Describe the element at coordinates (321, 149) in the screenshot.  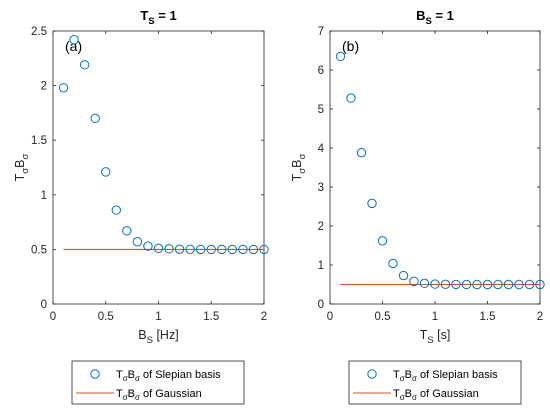
I see `y-tick-label: 4` at that location.